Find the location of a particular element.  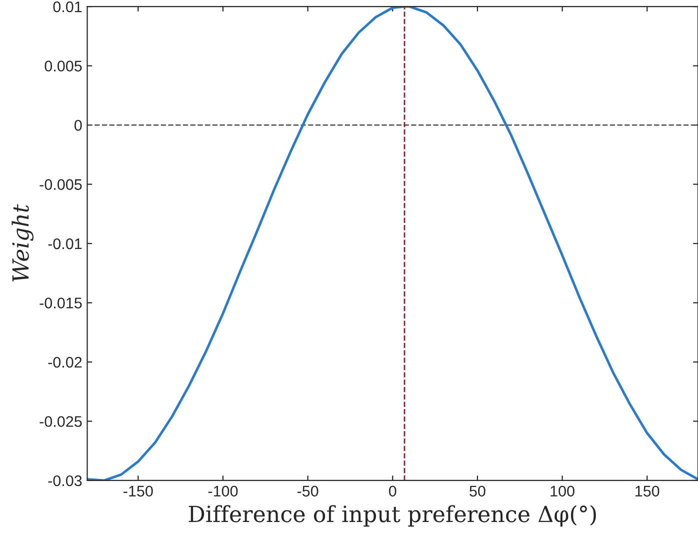

x-tick-label: 50 is located at coordinates (478, 491).